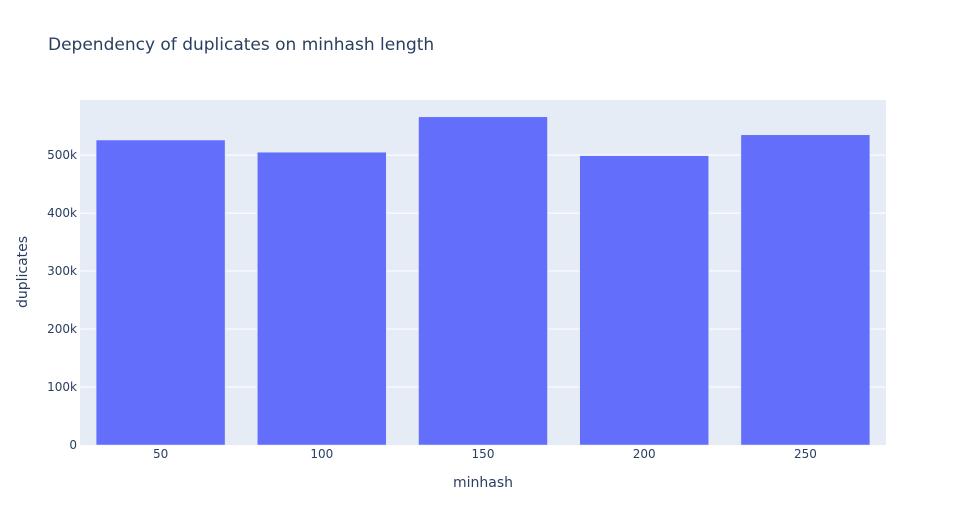 The width and height of the screenshot is (966, 525). I want to click on y-tick-label: 400k, so click(62, 213).